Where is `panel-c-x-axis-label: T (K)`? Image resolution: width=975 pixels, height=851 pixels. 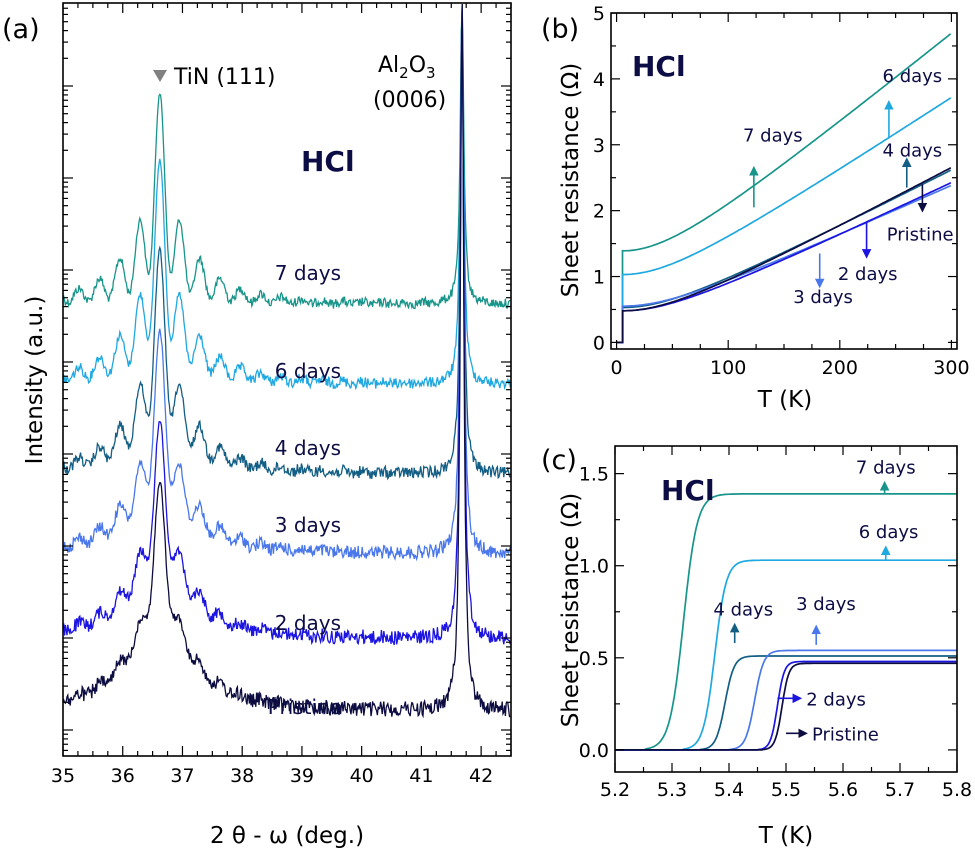
panel-c-x-axis-label: T (K) is located at coordinates (785, 836).